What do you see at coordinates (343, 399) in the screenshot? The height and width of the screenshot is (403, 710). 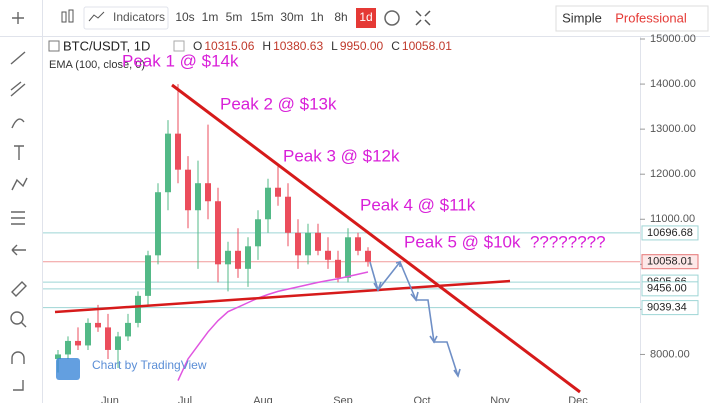 I see `x-tick-label: Sep` at bounding box center [343, 399].